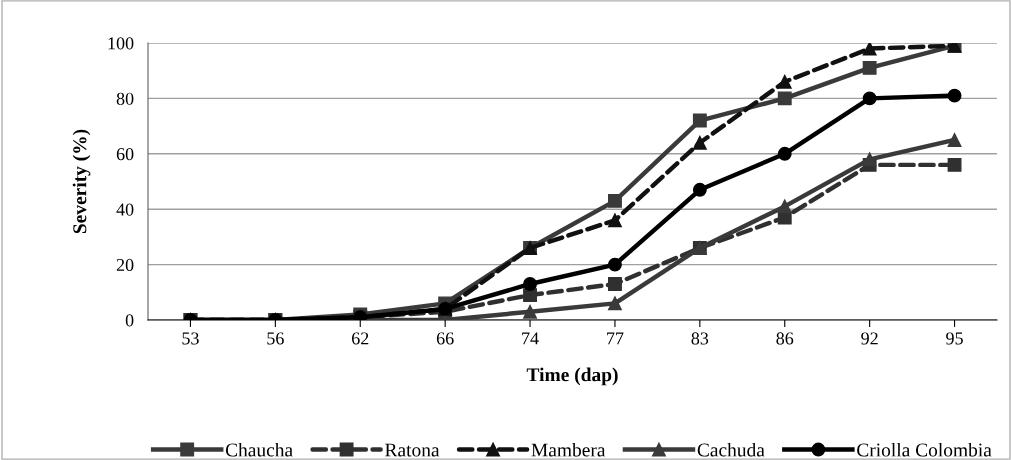  Describe the element at coordinates (785, 338) in the screenshot. I see `x-tick-label: 86` at that location.